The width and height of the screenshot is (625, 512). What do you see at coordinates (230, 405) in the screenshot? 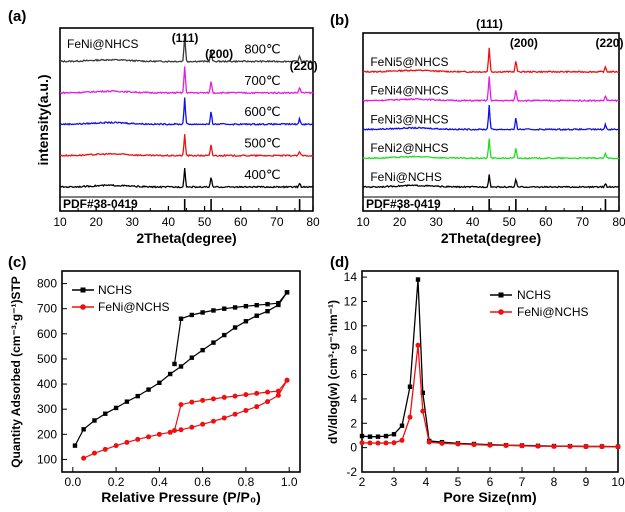
I see `series-line-FeNi@NCHS-desorption` at bounding box center [230, 405].